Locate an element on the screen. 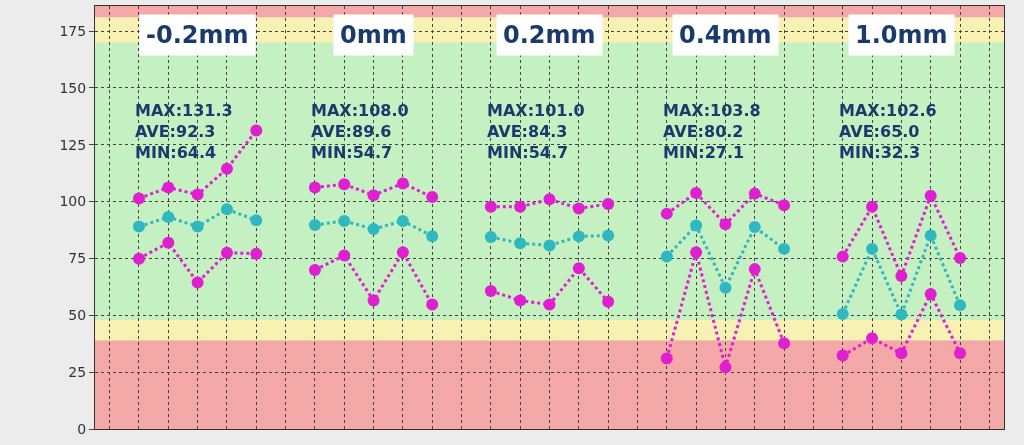 This screenshot has width=1024, height=445. annotation: 1.0mm is located at coordinates (901, 35).